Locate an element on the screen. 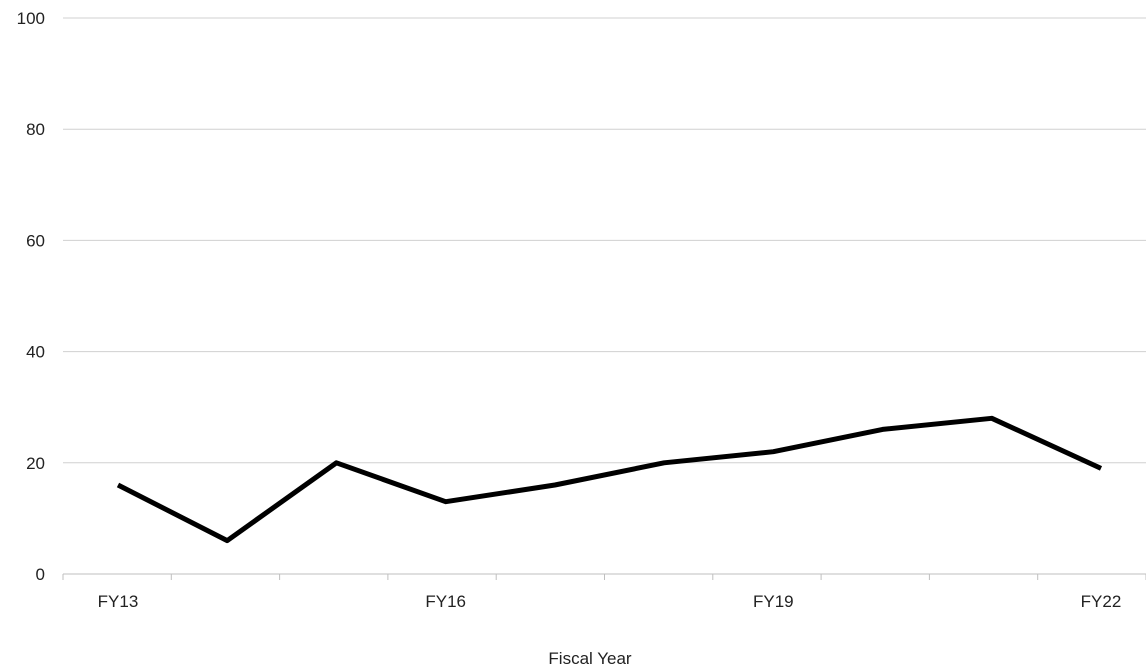  y-tick-label: 40 is located at coordinates (35, 352).